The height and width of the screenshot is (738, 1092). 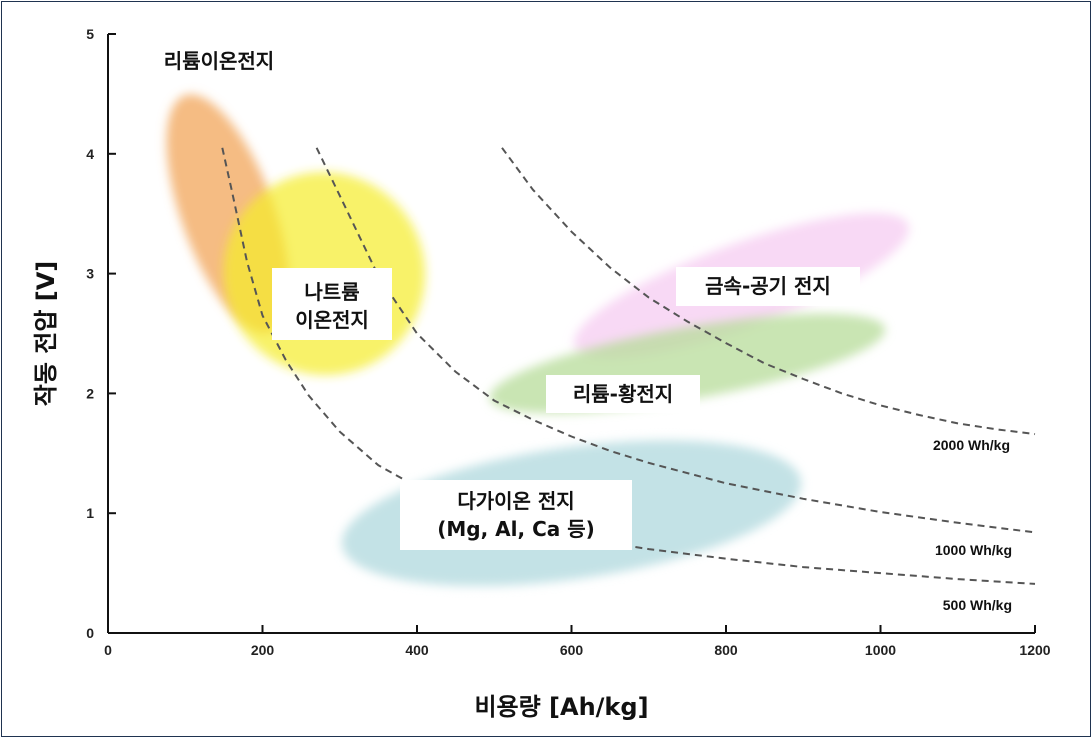 I want to click on region-multivalent-label: 다가이온 전지, so click(x=515, y=501).